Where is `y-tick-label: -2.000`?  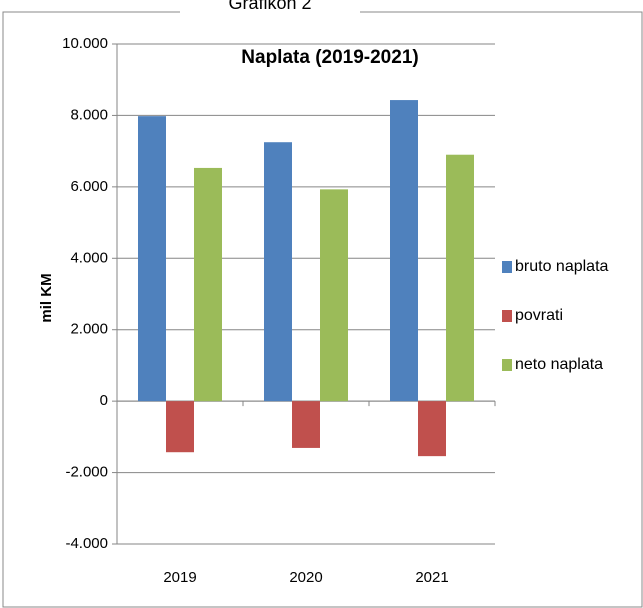 y-tick-label: -2.000 is located at coordinates (86, 472).